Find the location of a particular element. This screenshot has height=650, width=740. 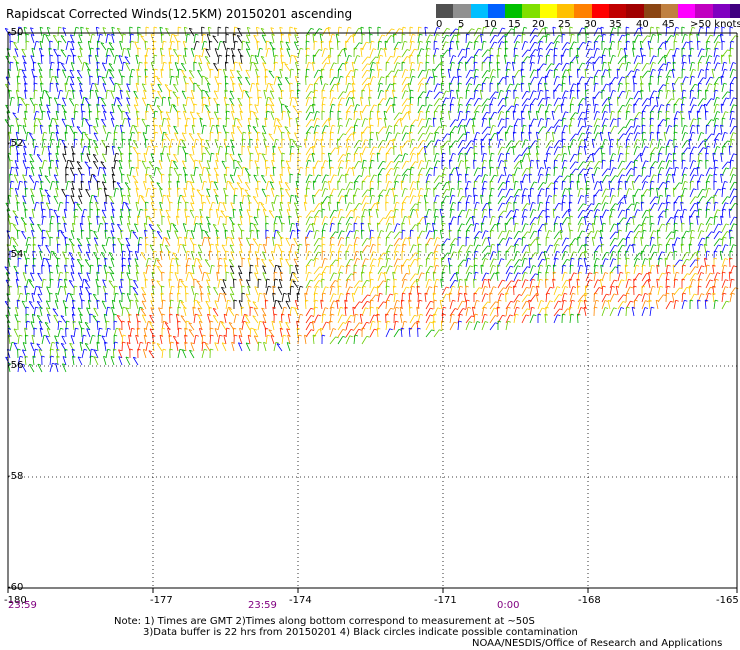

lat-tick-label: -54 is located at coordinates (15, 254).